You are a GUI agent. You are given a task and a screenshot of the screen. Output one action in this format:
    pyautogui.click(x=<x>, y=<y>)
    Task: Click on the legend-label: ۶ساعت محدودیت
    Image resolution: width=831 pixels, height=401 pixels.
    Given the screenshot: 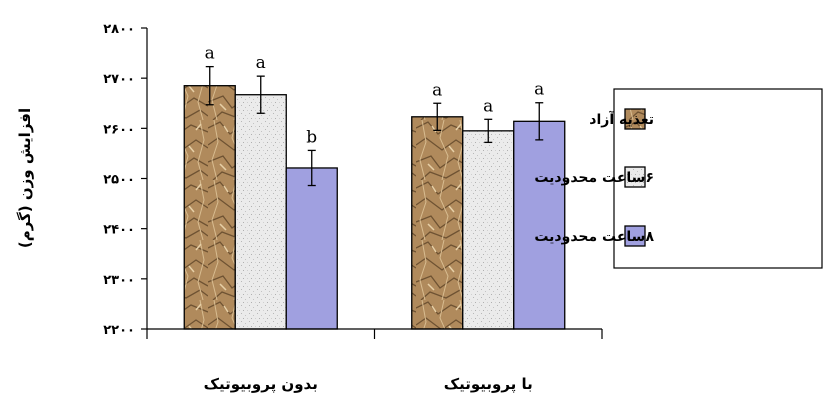 What is the action you would take?
    pyautogui.click(x=594, y=178)
    